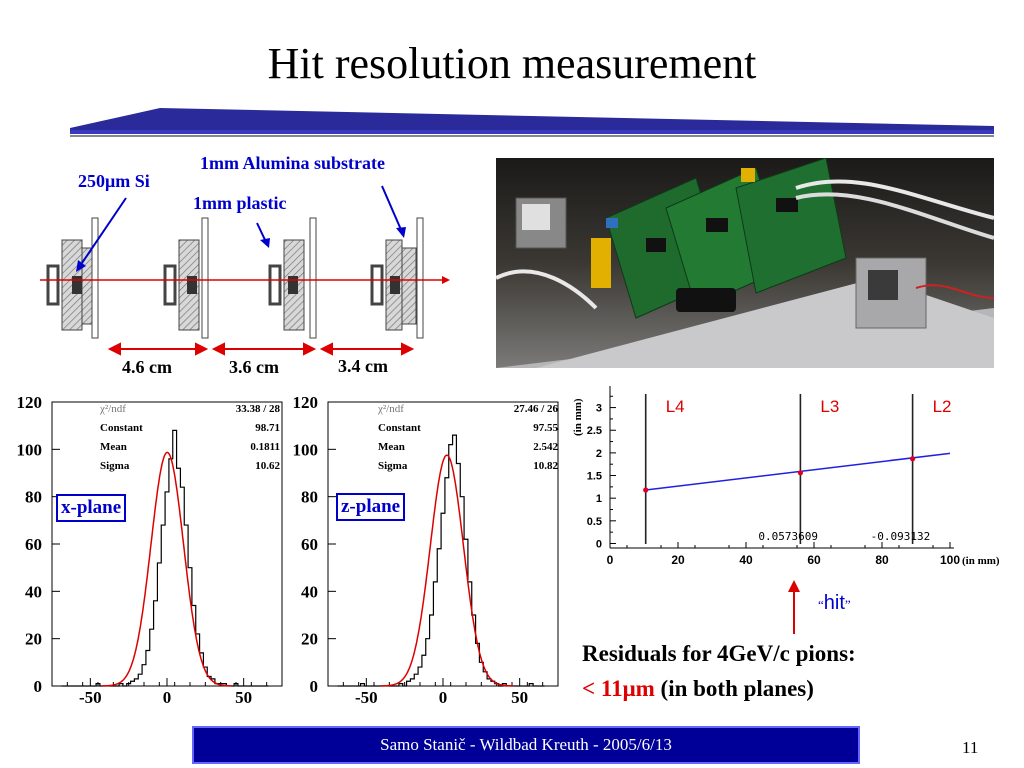  Describe the element at coordinates (678, 560) in the screenshot. I see `x-tick-label: 20` at that location.